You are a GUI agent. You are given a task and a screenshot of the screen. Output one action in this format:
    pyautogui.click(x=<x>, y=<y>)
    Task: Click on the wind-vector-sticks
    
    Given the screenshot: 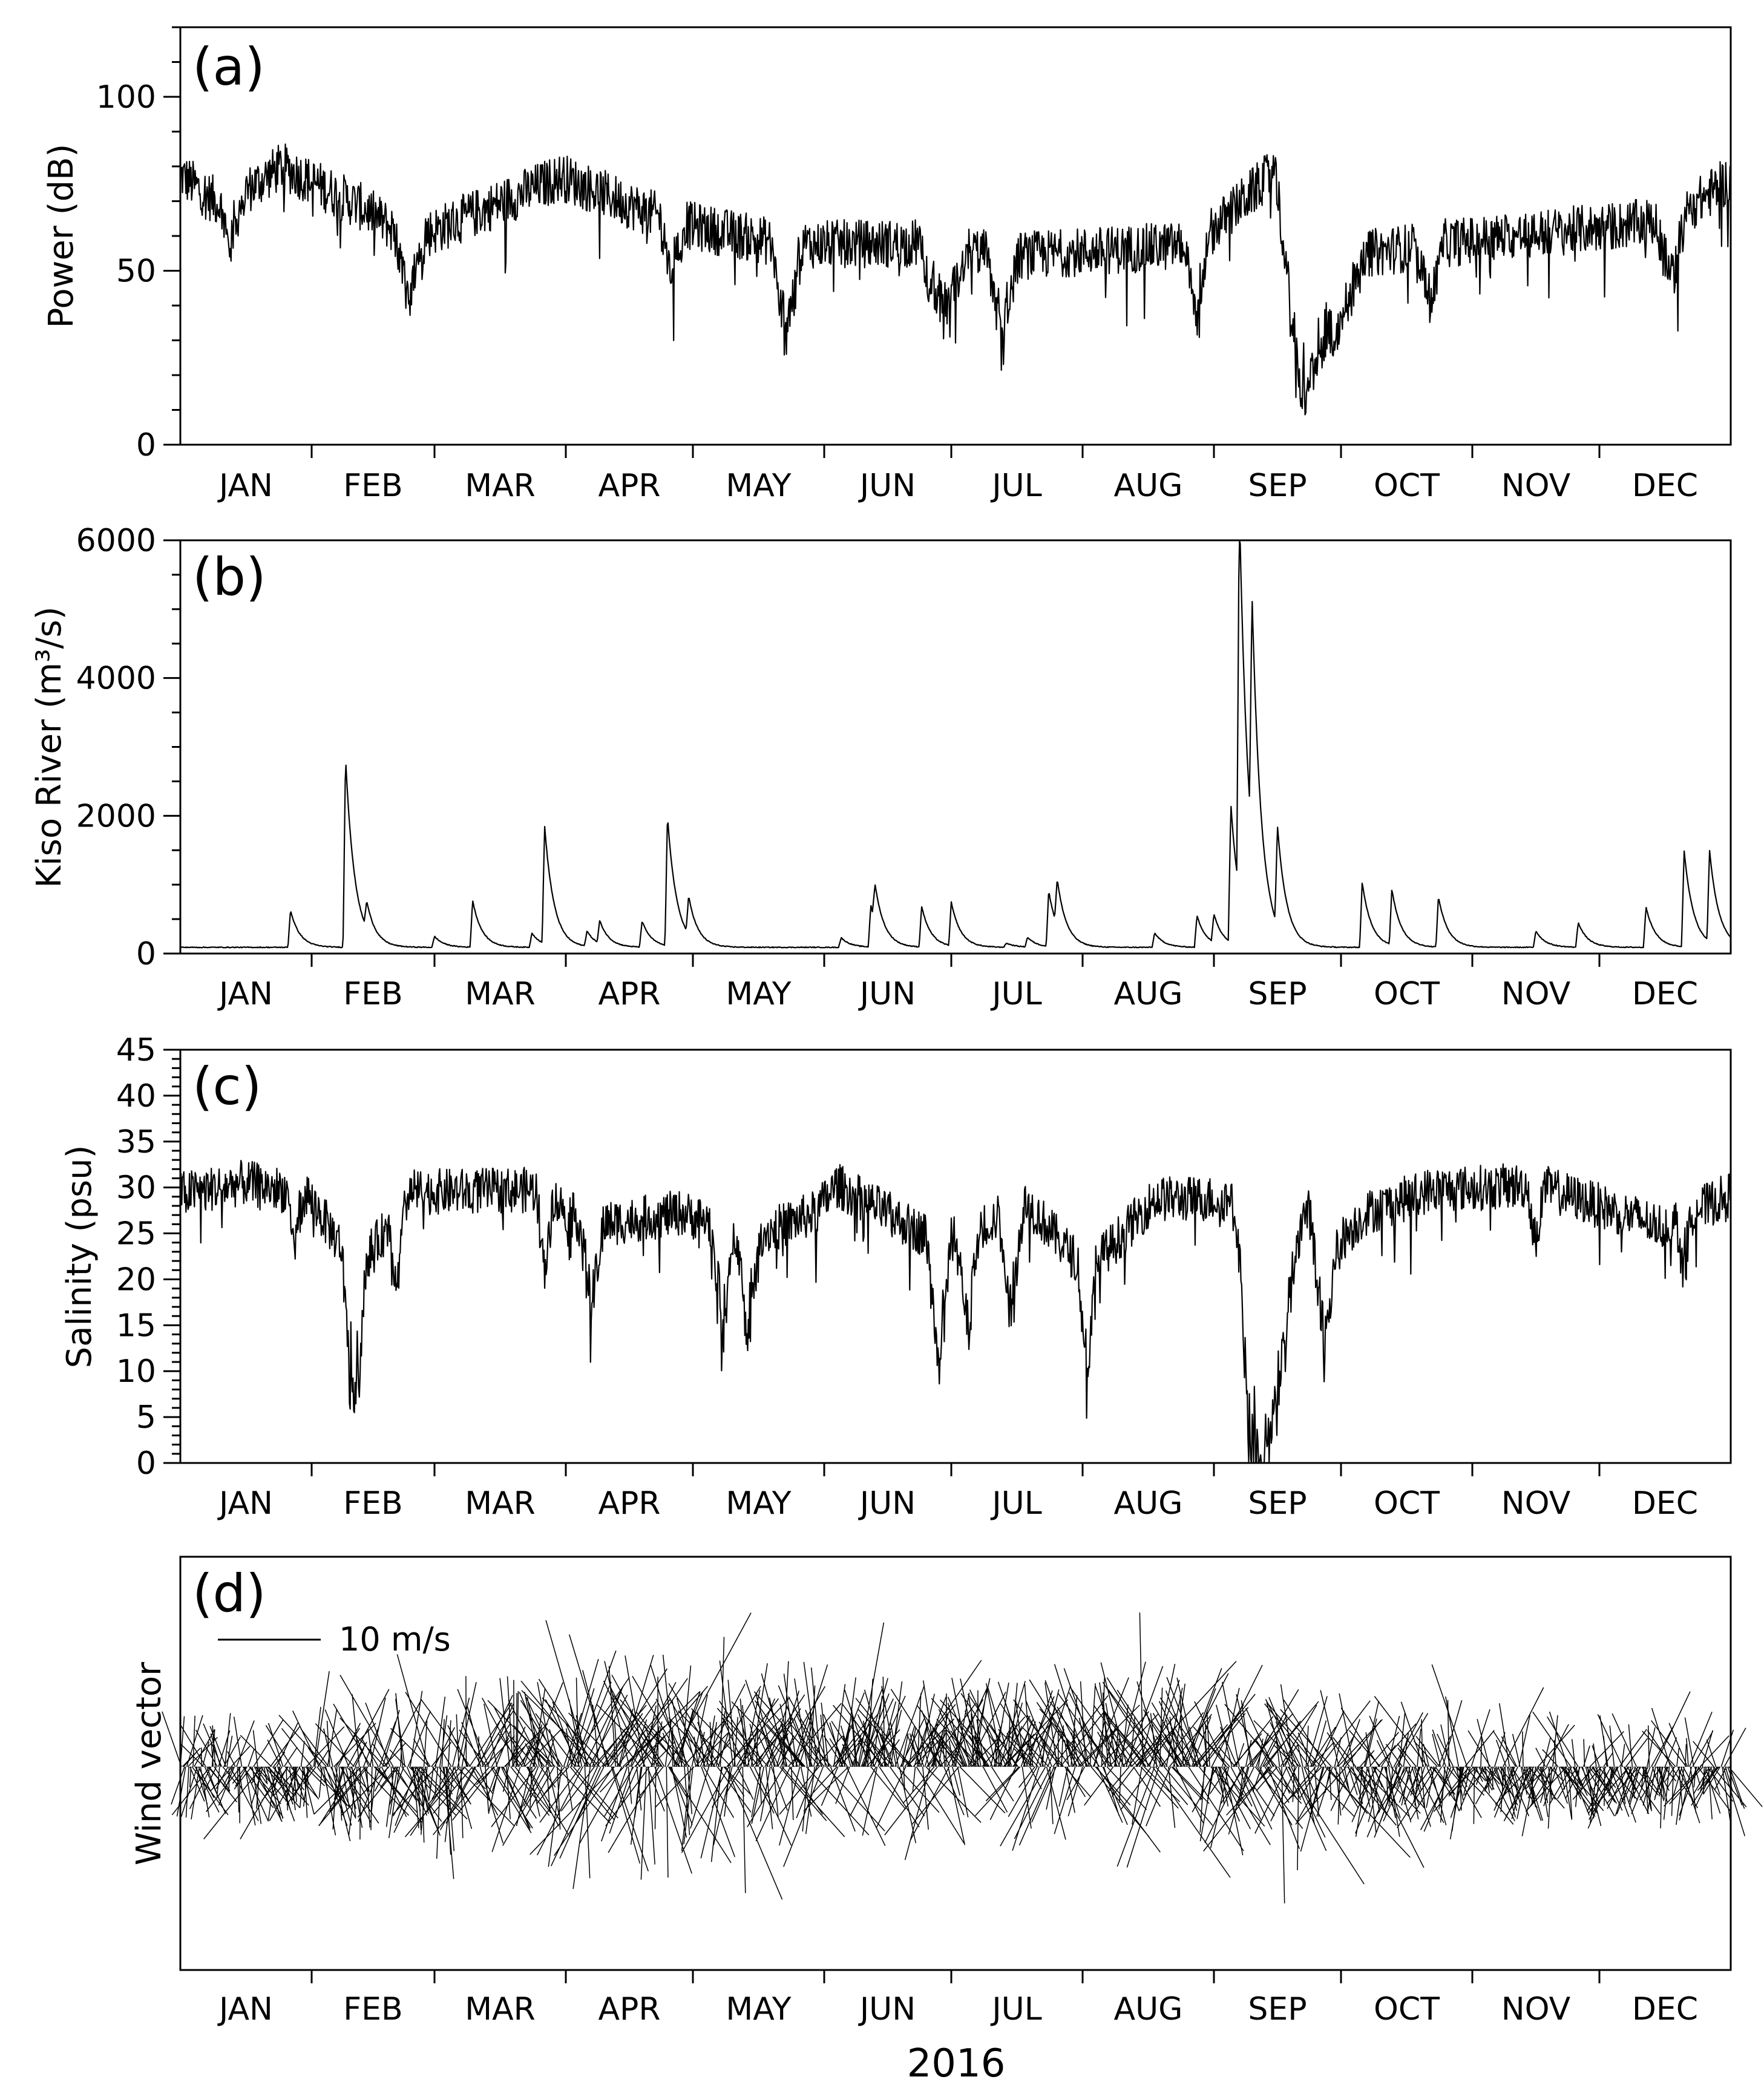 What is the action you would take?
    pyautogui.click(x=962, y=1757)
    